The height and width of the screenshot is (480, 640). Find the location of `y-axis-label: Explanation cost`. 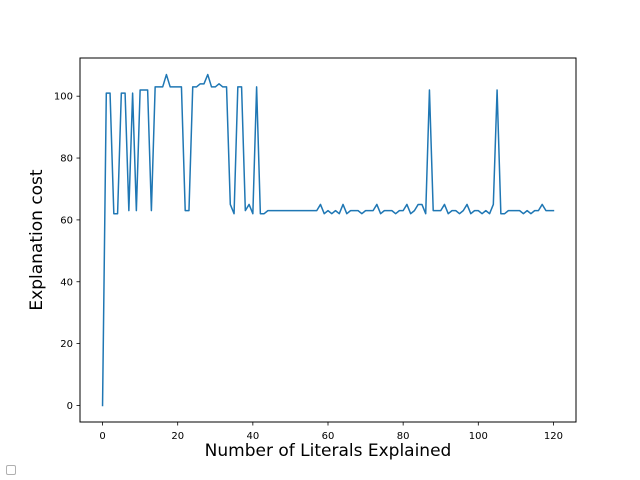

y-axis-label: Explanation cost is located at coordinates (37, 239).